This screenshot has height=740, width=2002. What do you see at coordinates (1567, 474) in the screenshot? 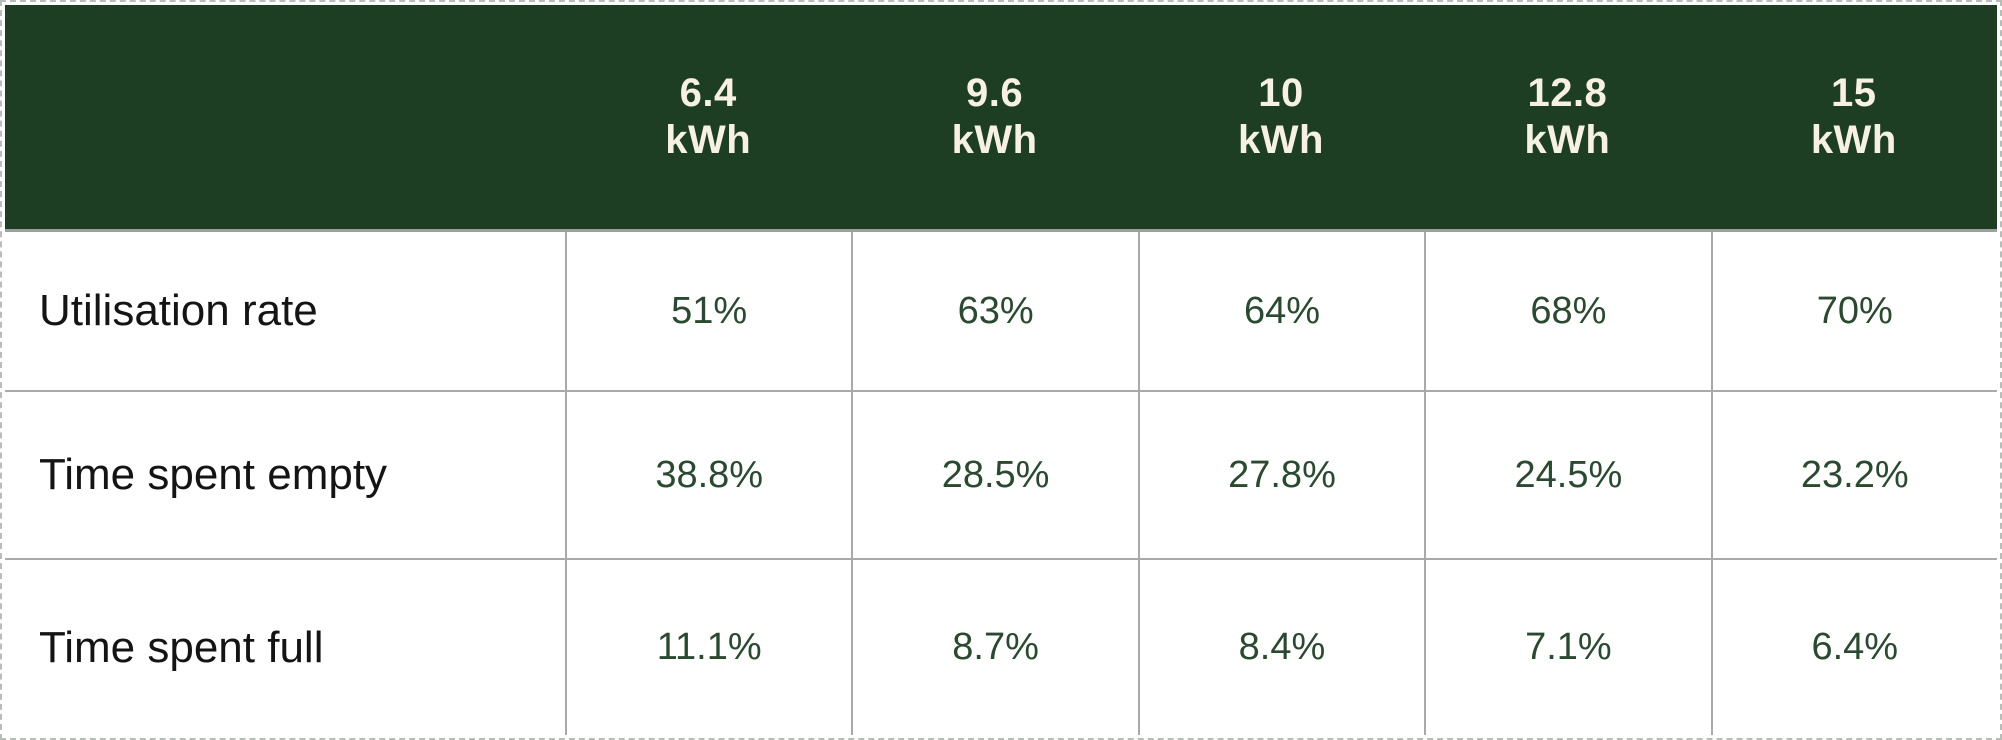
I see `table-cell: 24.5%` at bounding box center [1567, 474].